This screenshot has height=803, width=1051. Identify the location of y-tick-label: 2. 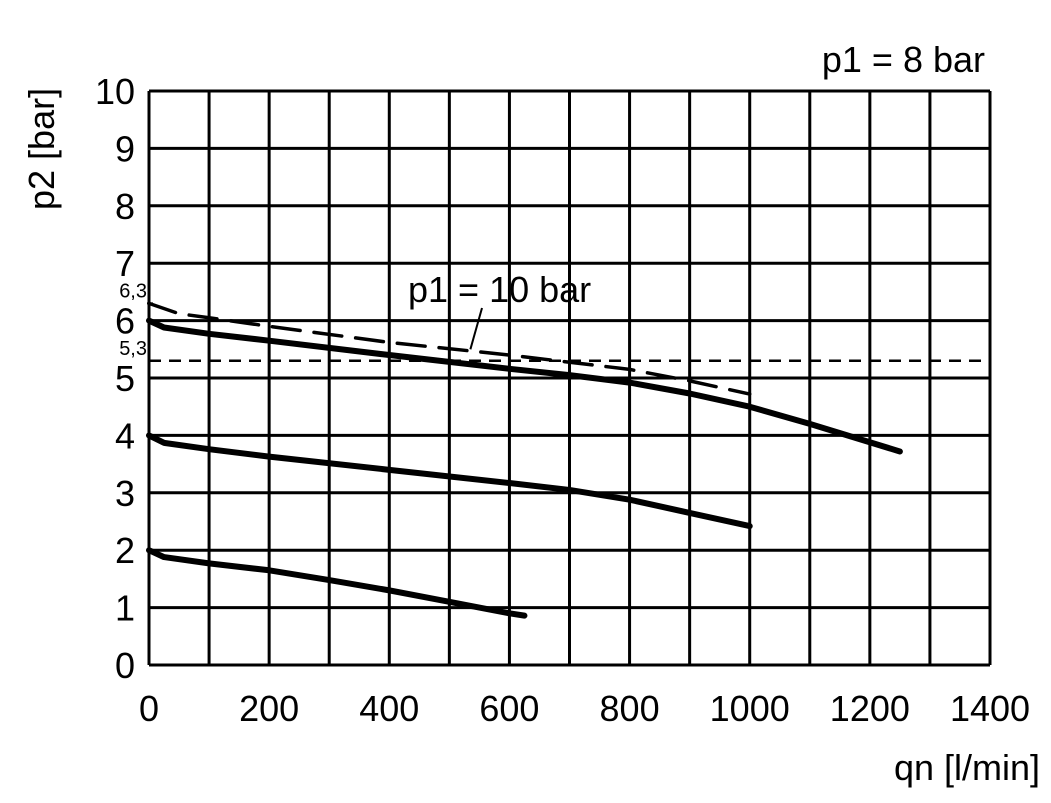
(125, 550).